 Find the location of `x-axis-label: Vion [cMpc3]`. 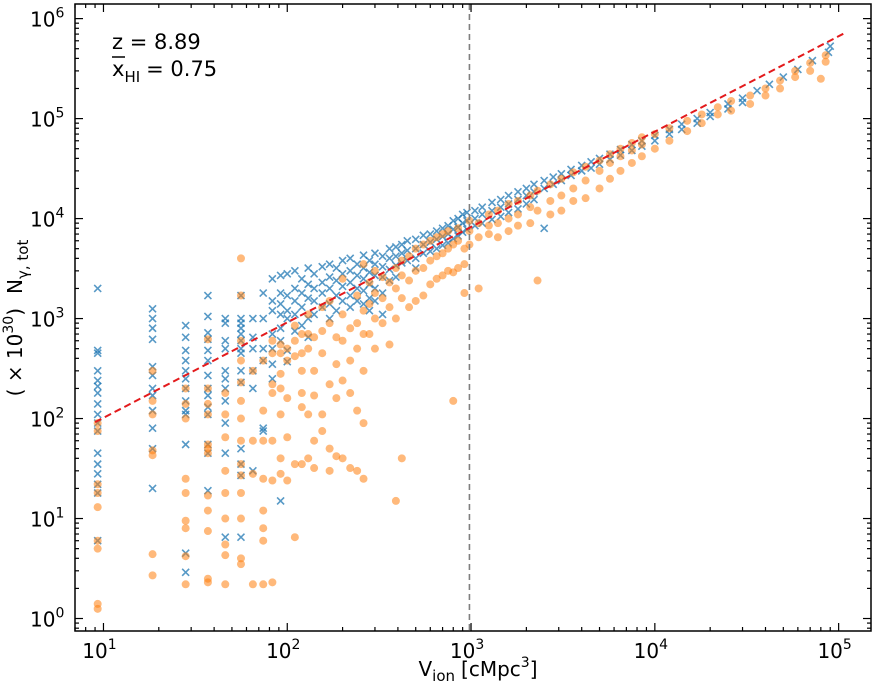

x-axis-label: Vion [cMpc3] is located at coordinates (477, 669).